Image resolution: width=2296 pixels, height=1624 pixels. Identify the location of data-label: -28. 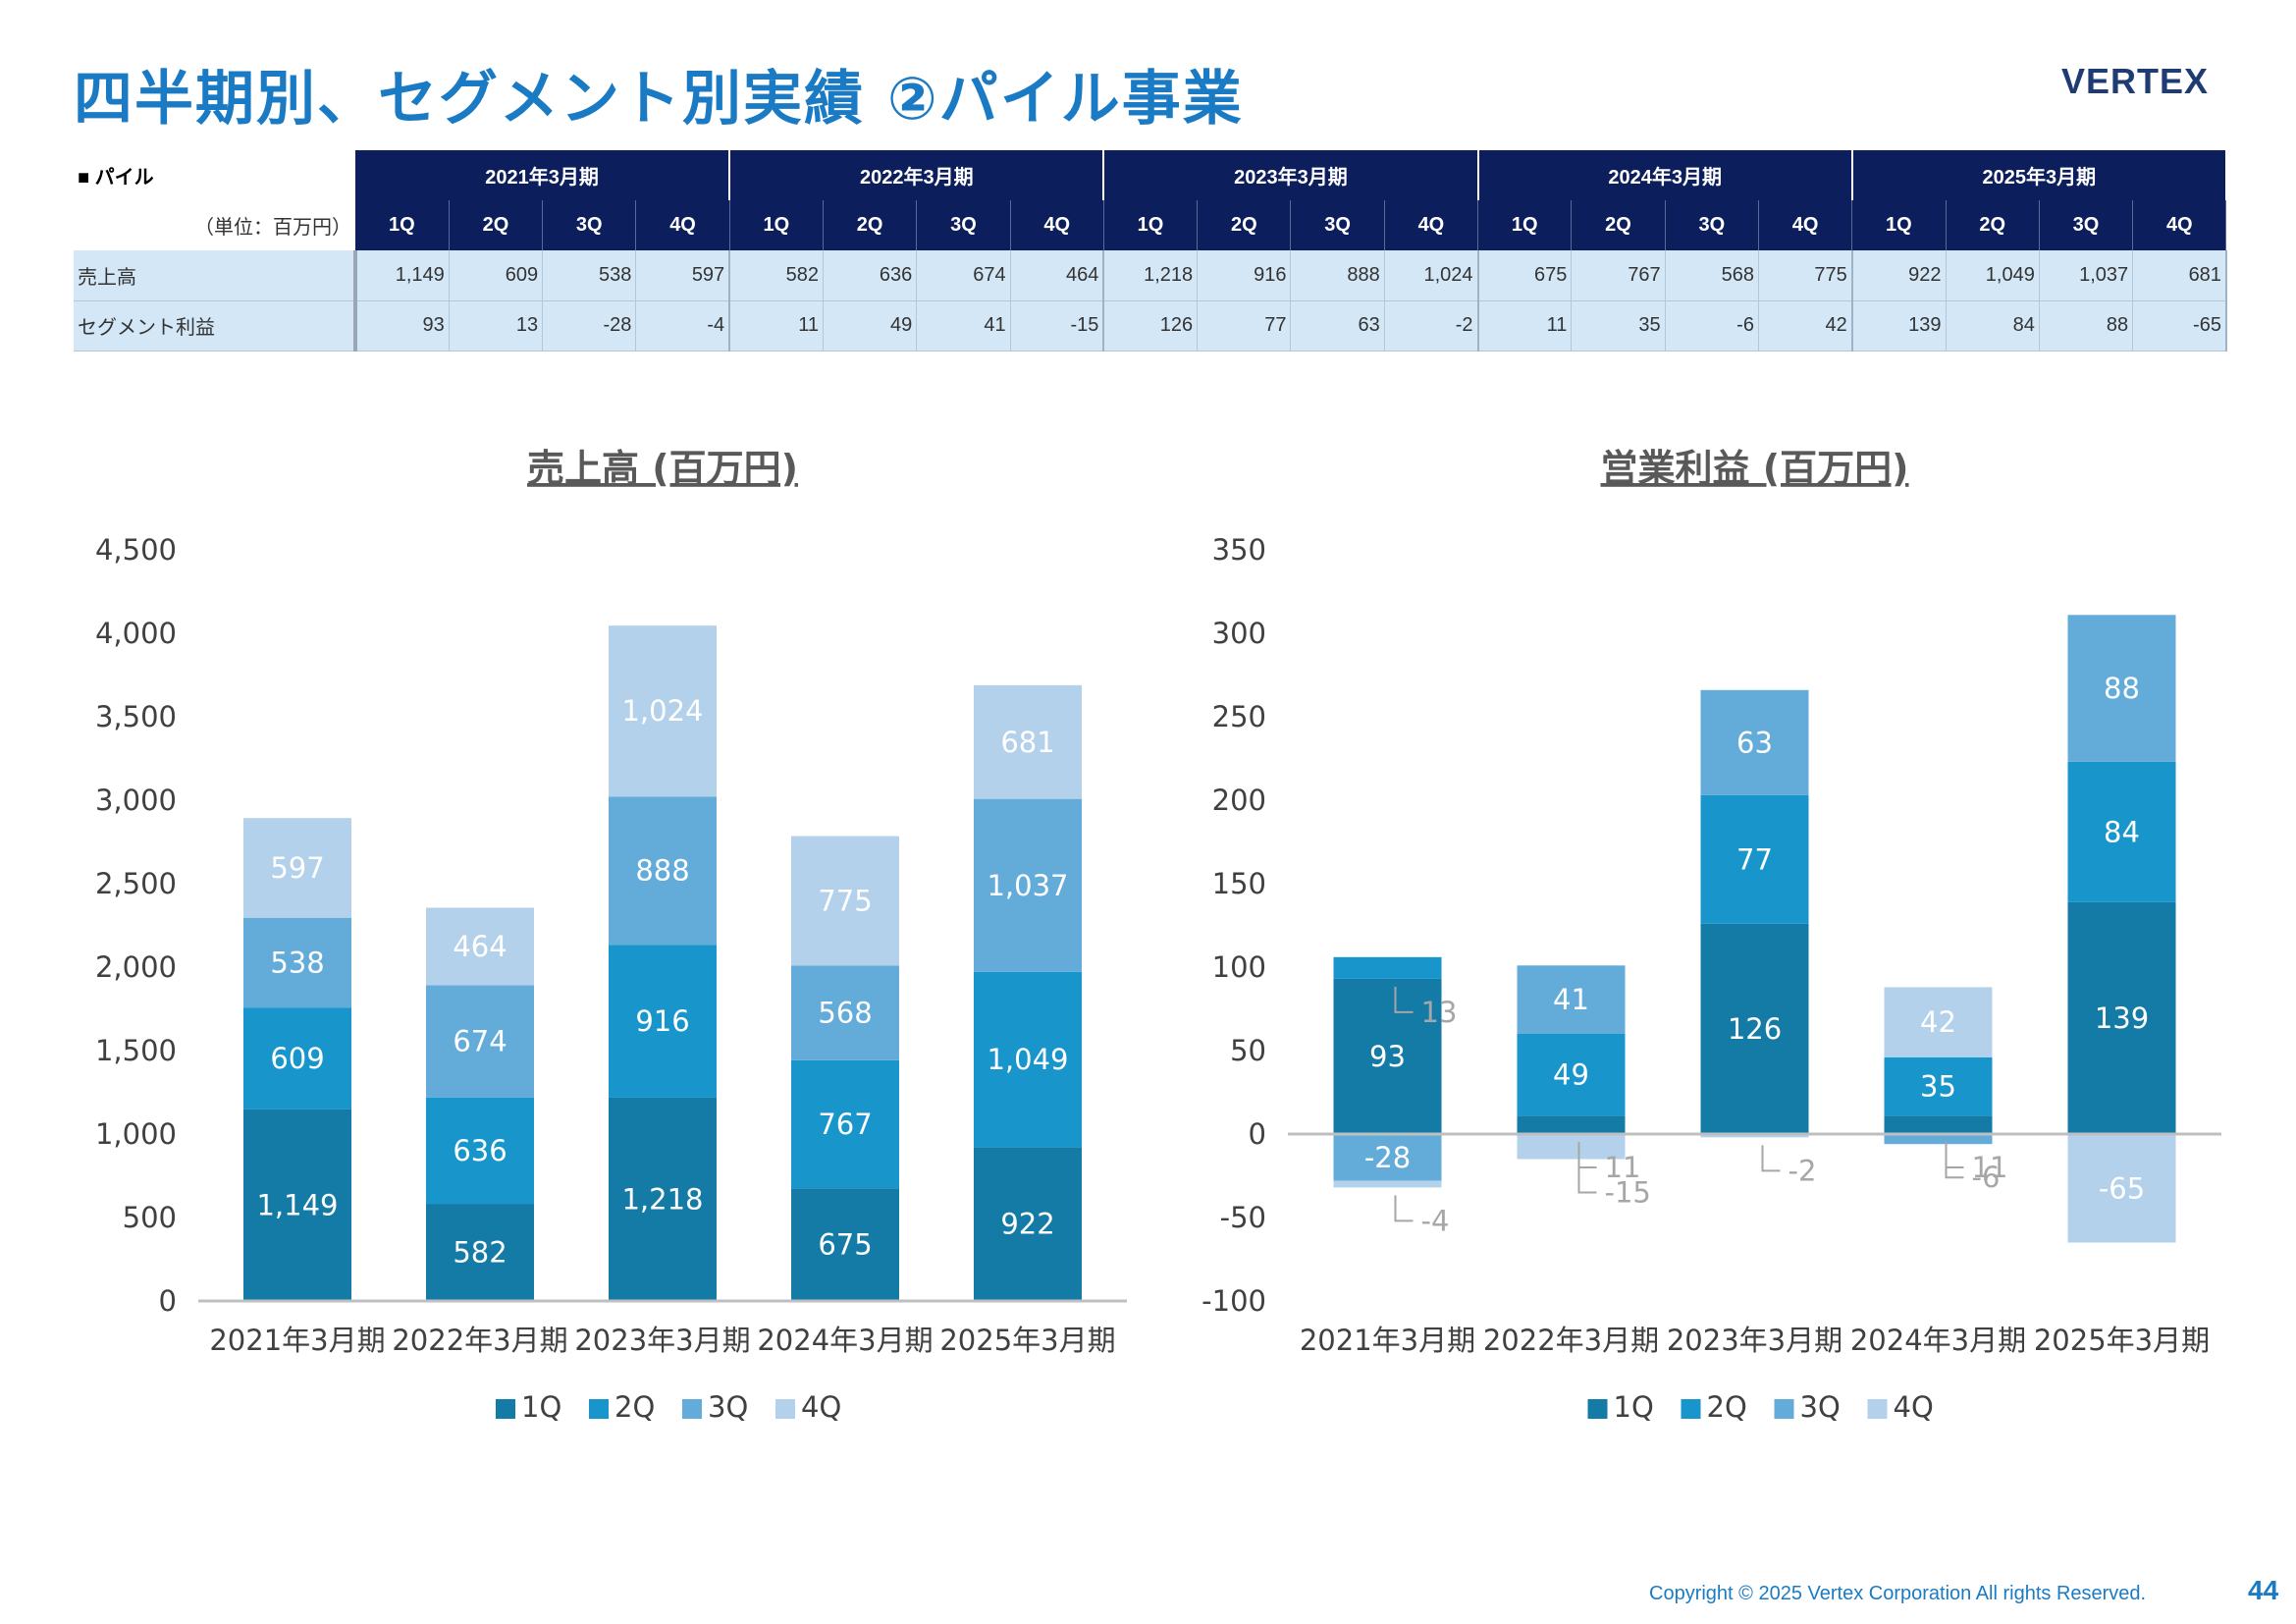
(1387, 1157).